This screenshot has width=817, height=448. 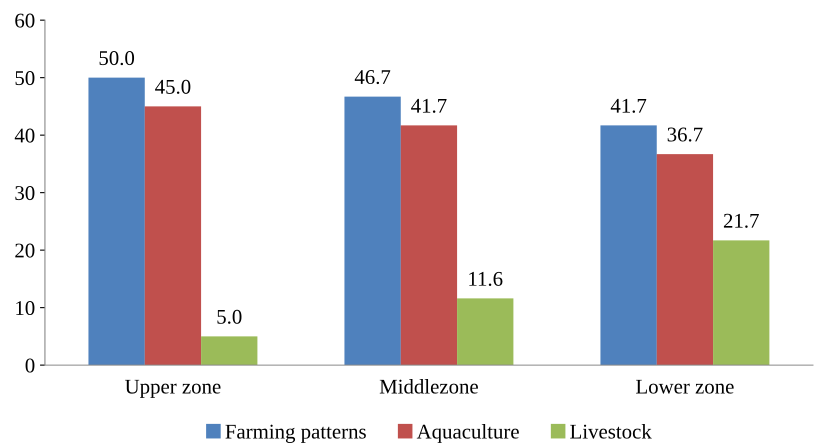 I want to click on y-tick-label: 10, so click(x=25, y=308).